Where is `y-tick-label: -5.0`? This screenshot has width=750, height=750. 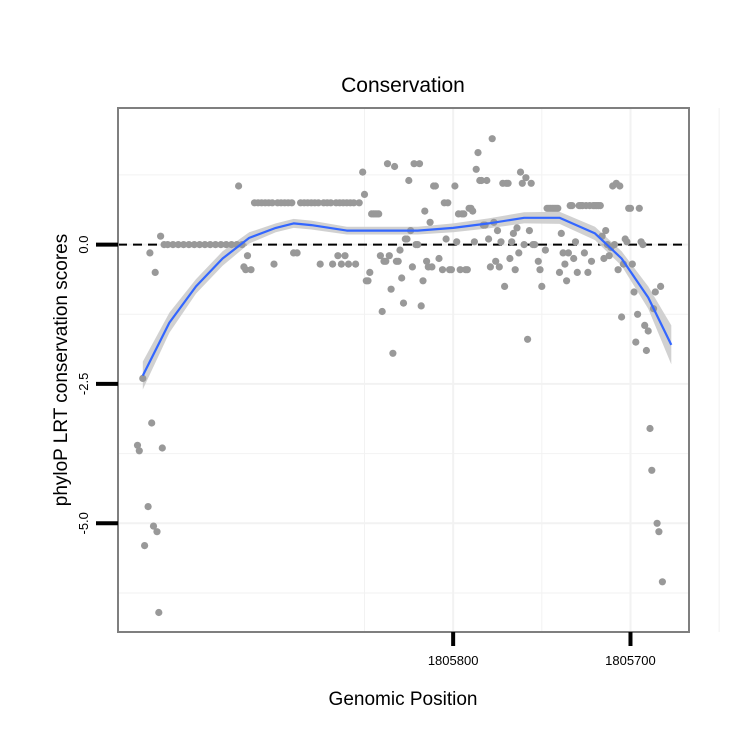
y-tick-label: -5.0 is located at coordinates (83, 523).